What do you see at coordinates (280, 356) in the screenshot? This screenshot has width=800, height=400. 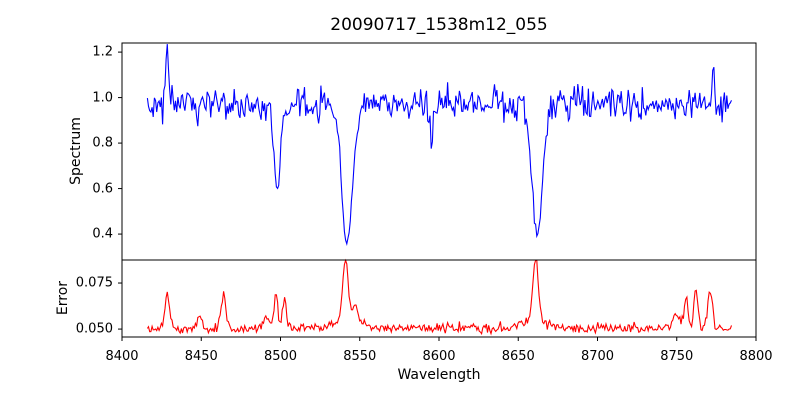 I see `x-tick-label: 8500` at bounding box center [280, 356].